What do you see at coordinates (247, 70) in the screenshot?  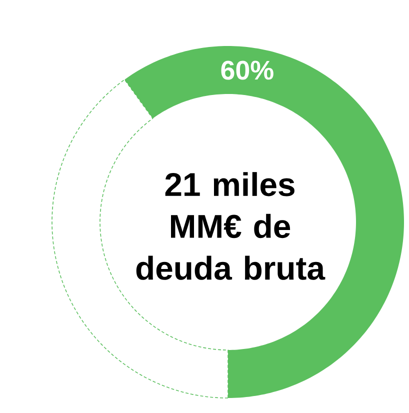 I see `data-label: 60%` at bounding box center [247, 70].